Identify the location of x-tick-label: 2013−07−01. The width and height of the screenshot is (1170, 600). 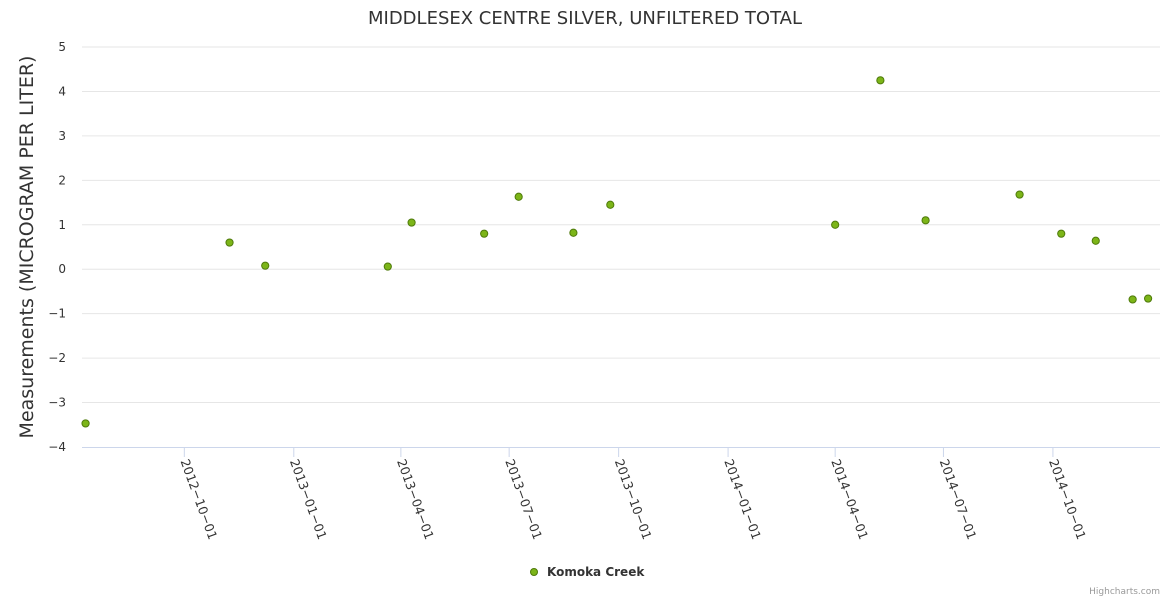
(523, 499).